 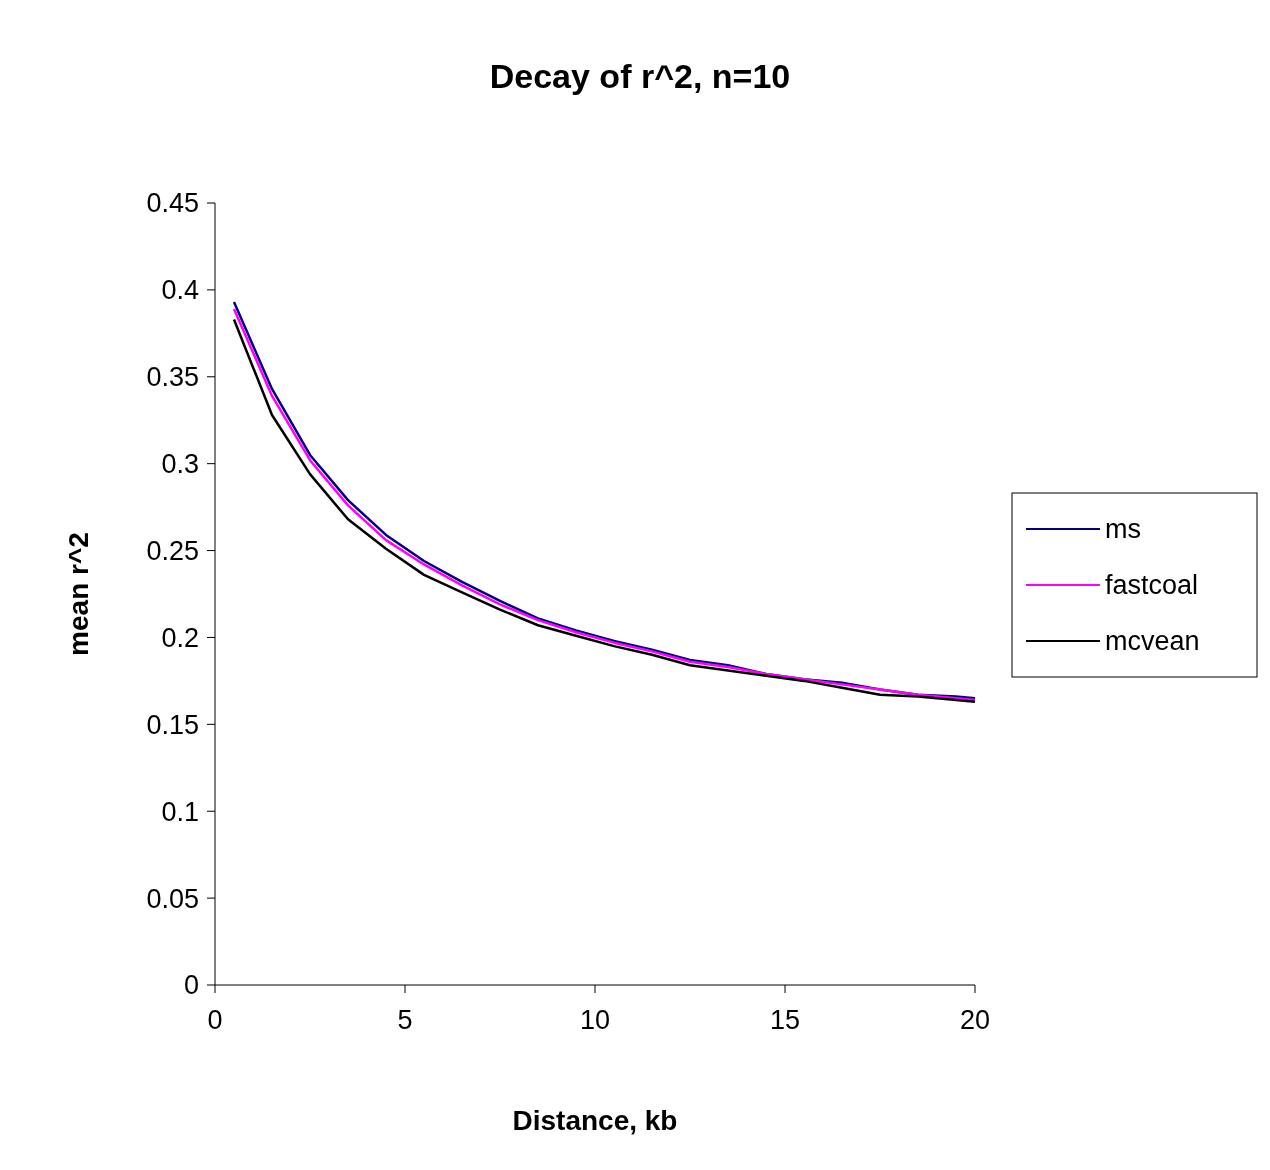 I want to click on y-tick-label: 0.25, so click(x=172, y=551).